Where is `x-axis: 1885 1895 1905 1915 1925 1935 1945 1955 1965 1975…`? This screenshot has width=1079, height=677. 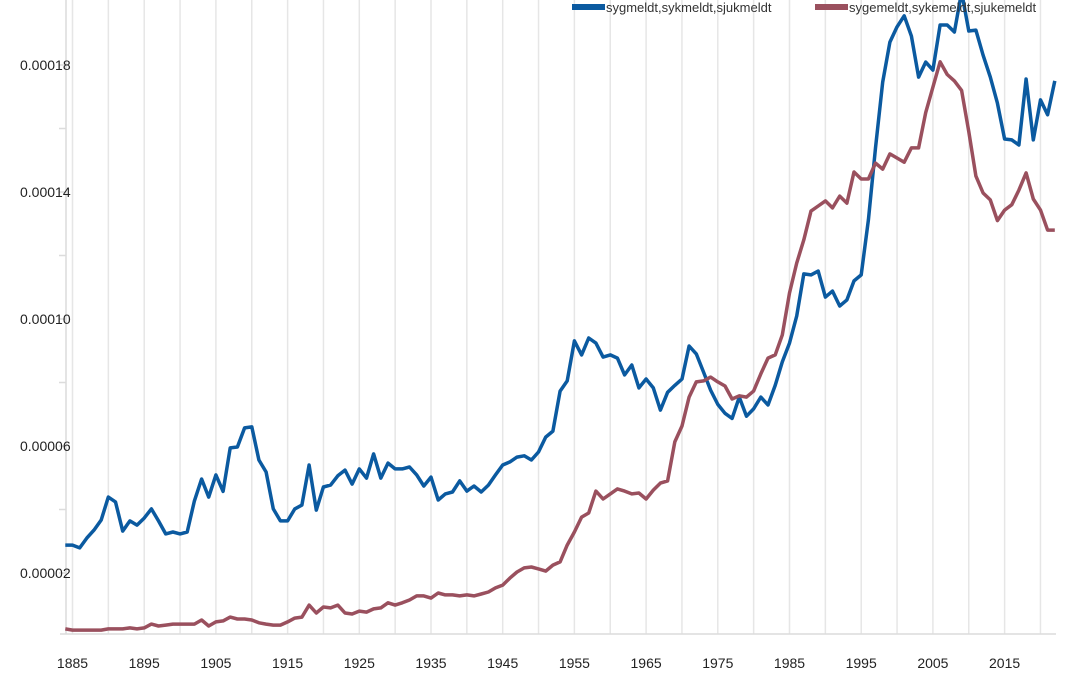 x-axis: 1885 1895 1905 1915 1925 1935 1945 1955 1965 1975… is located at coordinates (556, 652).